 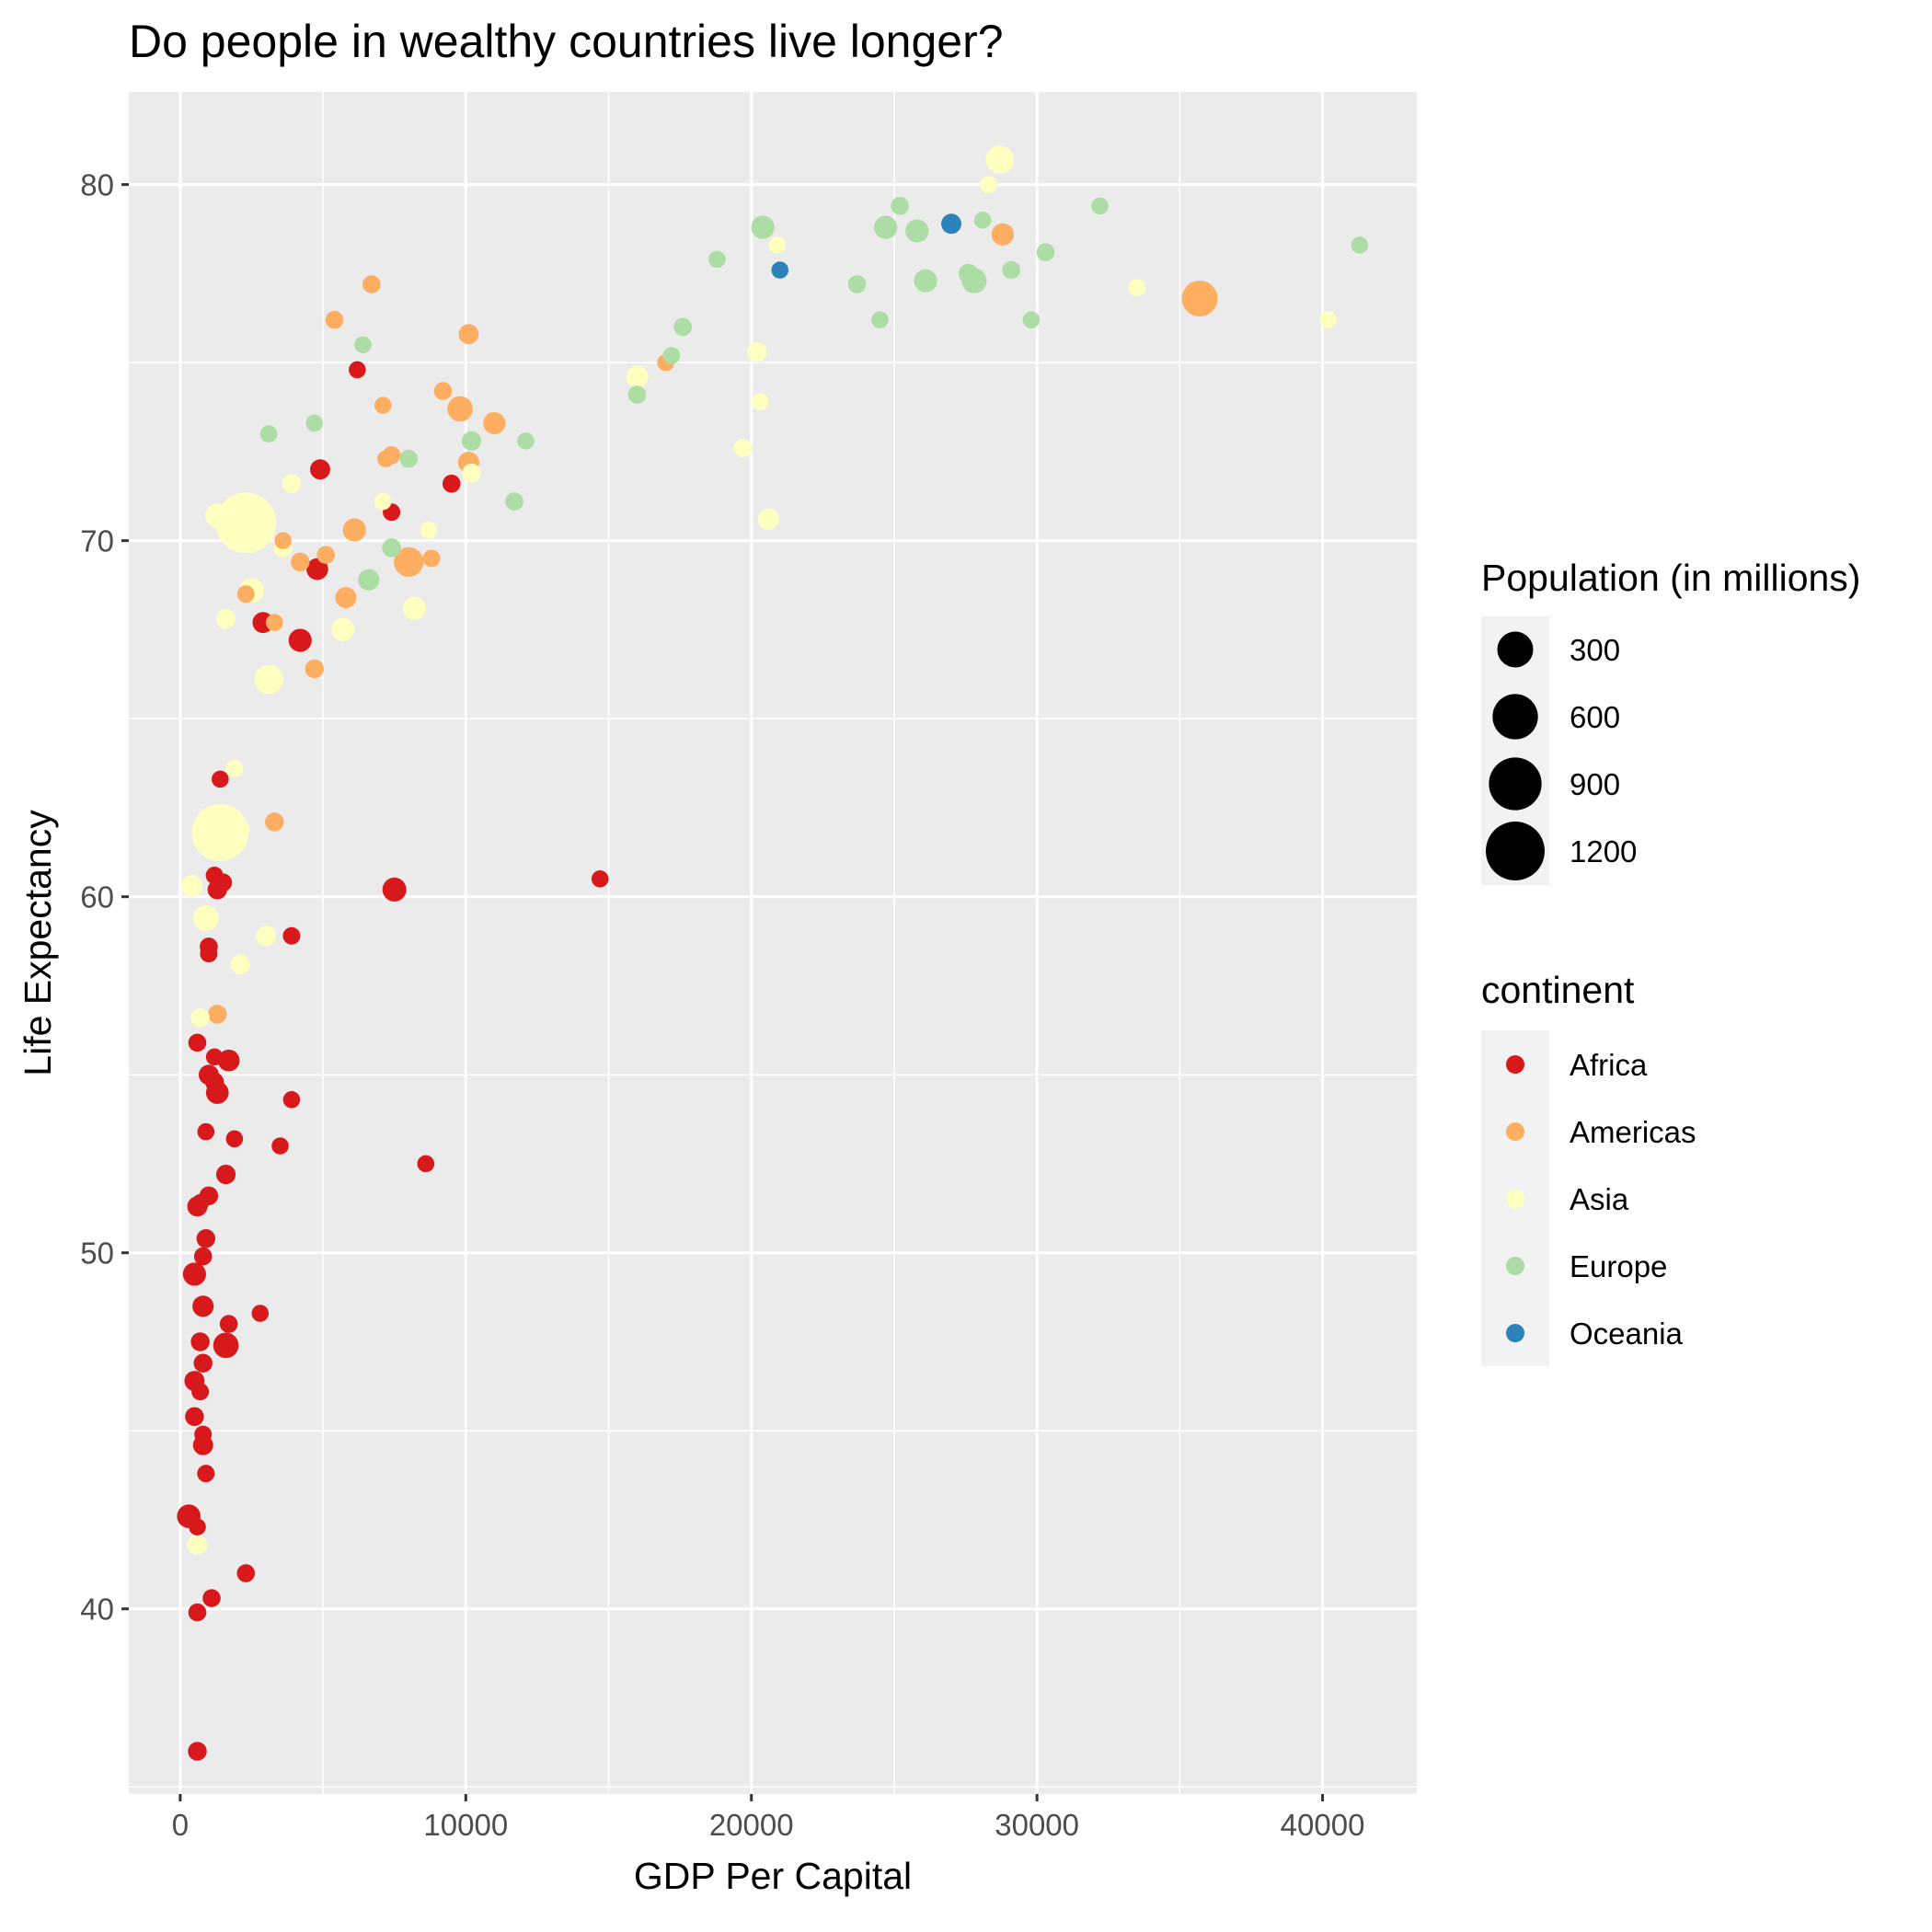 I want to click on color-legend-label: Asia, so click(x=1599, y=1199).